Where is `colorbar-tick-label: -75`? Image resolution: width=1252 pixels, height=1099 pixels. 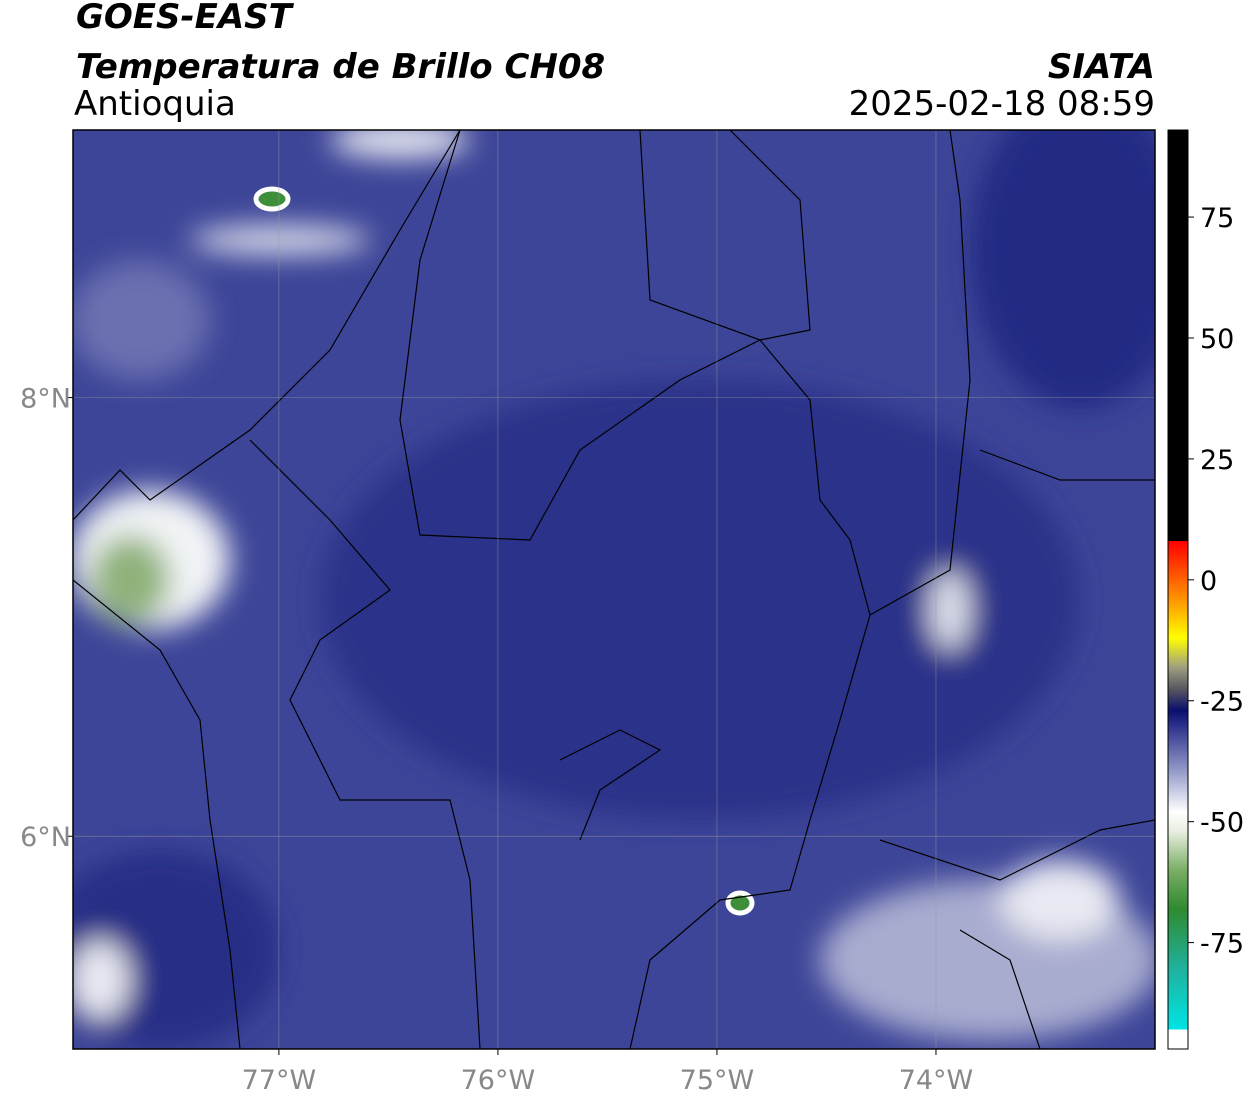
colorbar-tick-label: -75 is located at coordinates (1222, 944).